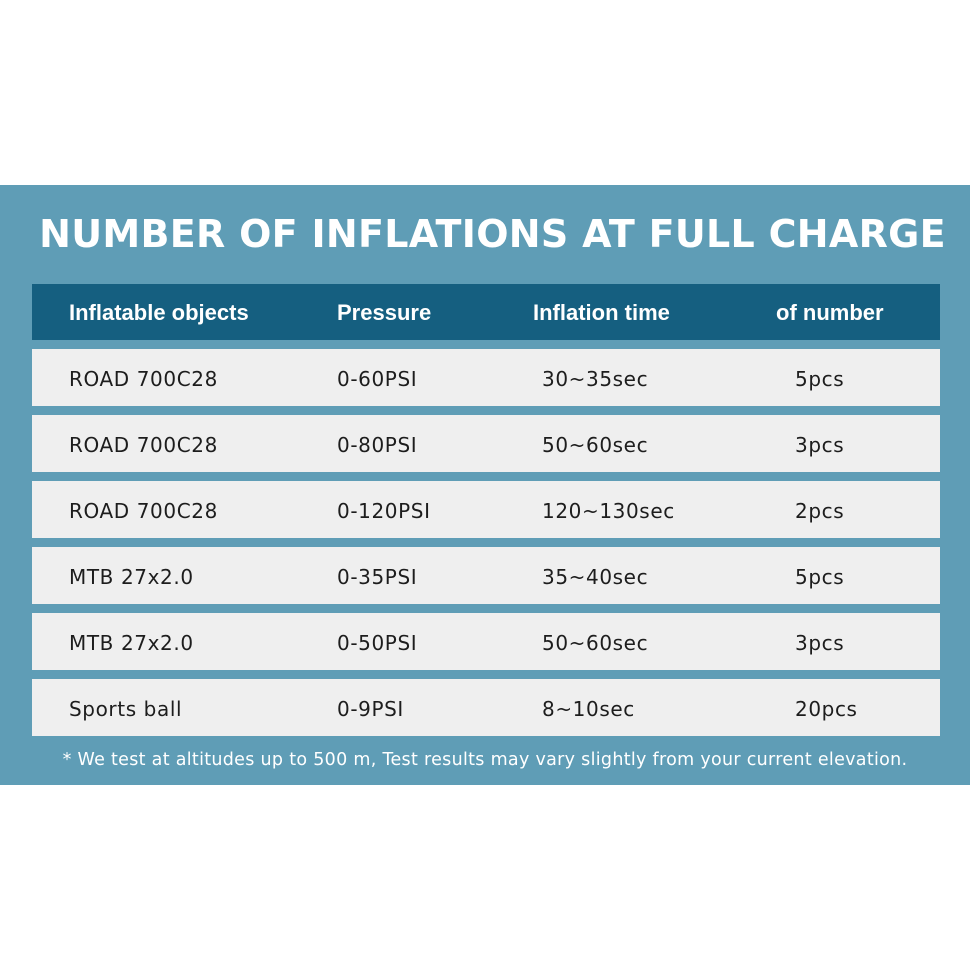 The image size is (970, 970). Describe the element at coordinates (384, 312) in the screenshot. I see `header-pressure: Pressure` at that location.